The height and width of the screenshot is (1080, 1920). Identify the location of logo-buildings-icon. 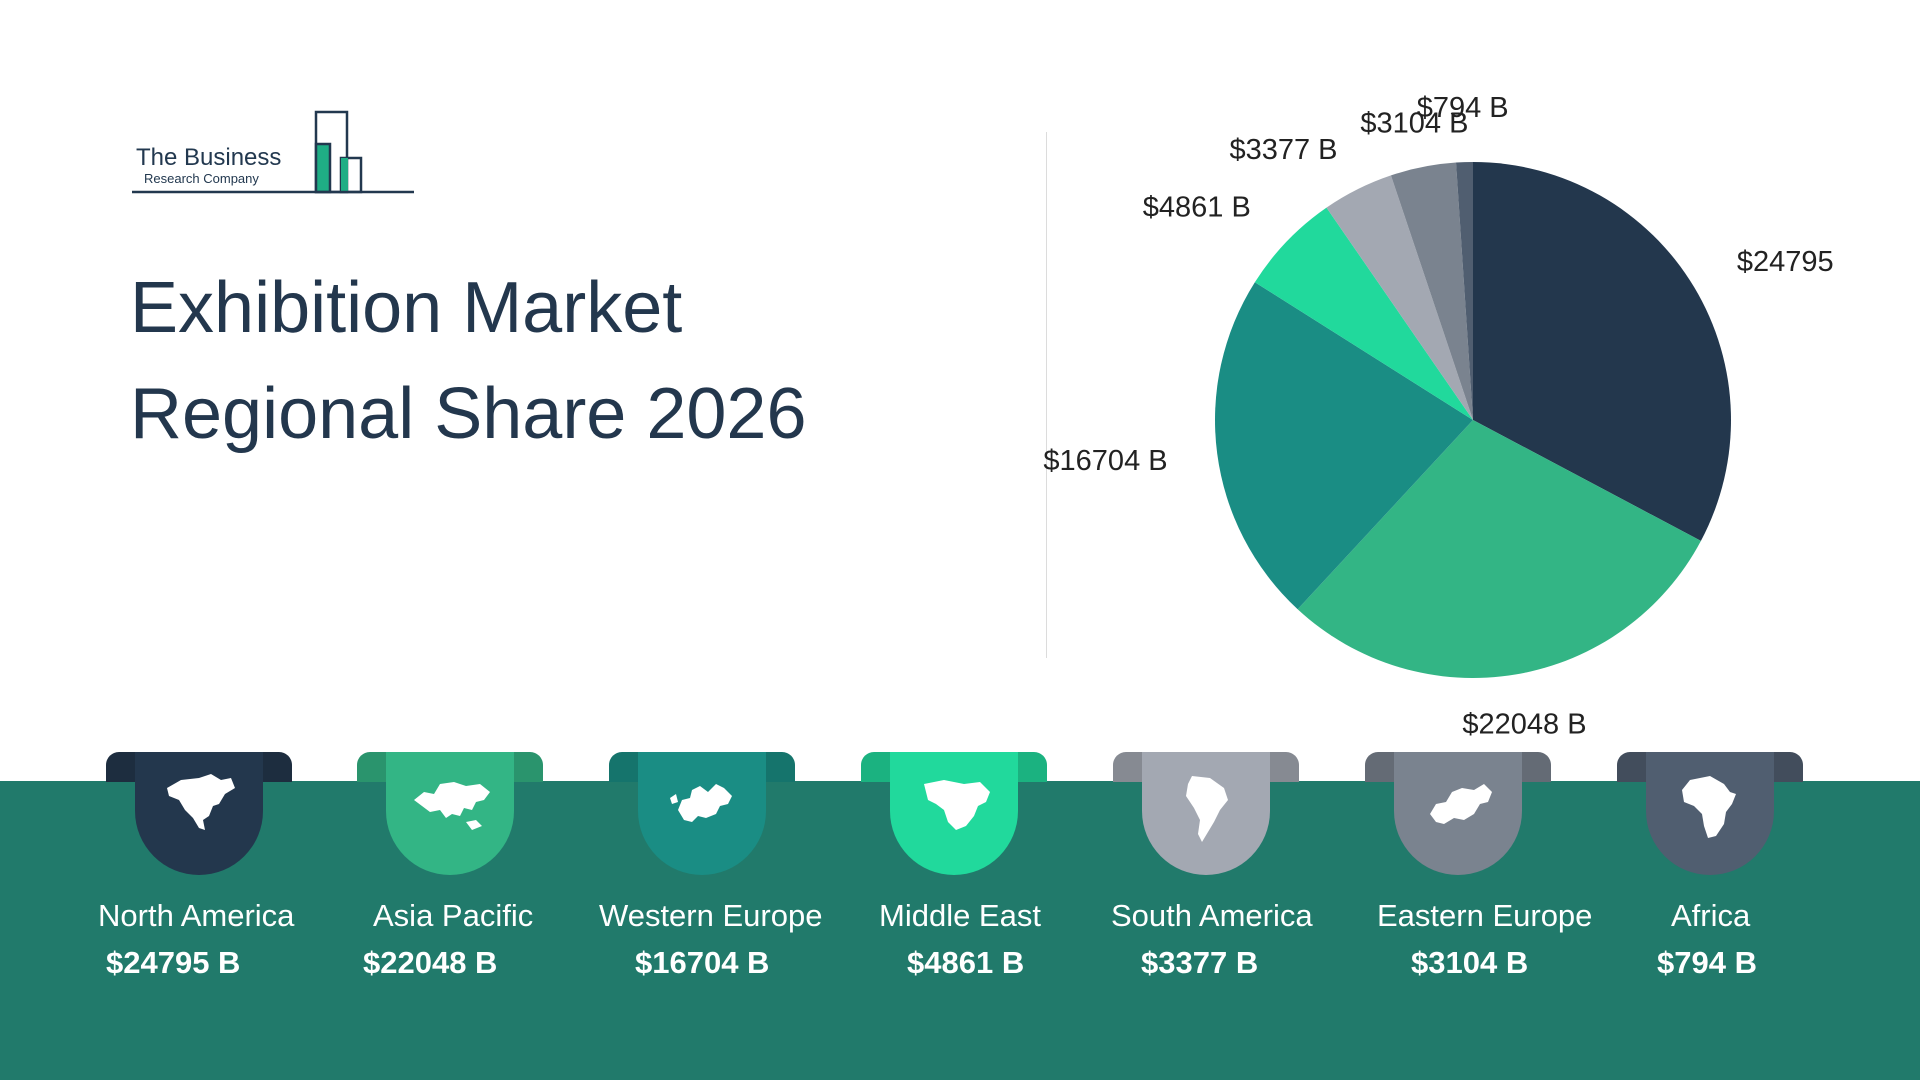
(273, 152).